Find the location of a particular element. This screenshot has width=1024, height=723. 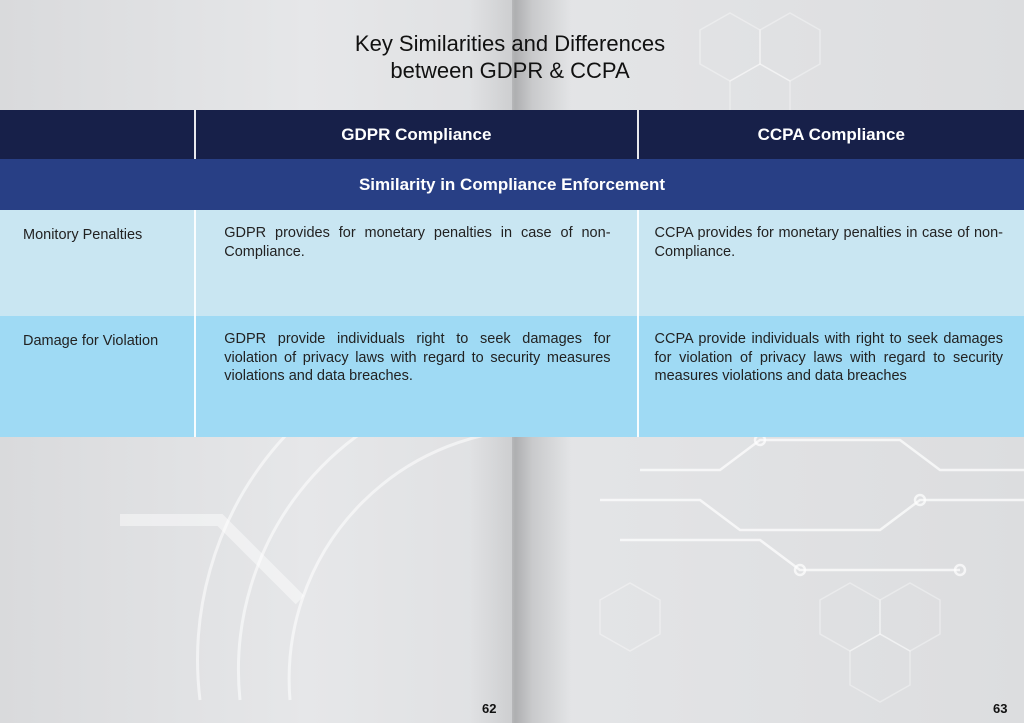

row-label: Monitory Penalties is located at coordinates (83, 235).